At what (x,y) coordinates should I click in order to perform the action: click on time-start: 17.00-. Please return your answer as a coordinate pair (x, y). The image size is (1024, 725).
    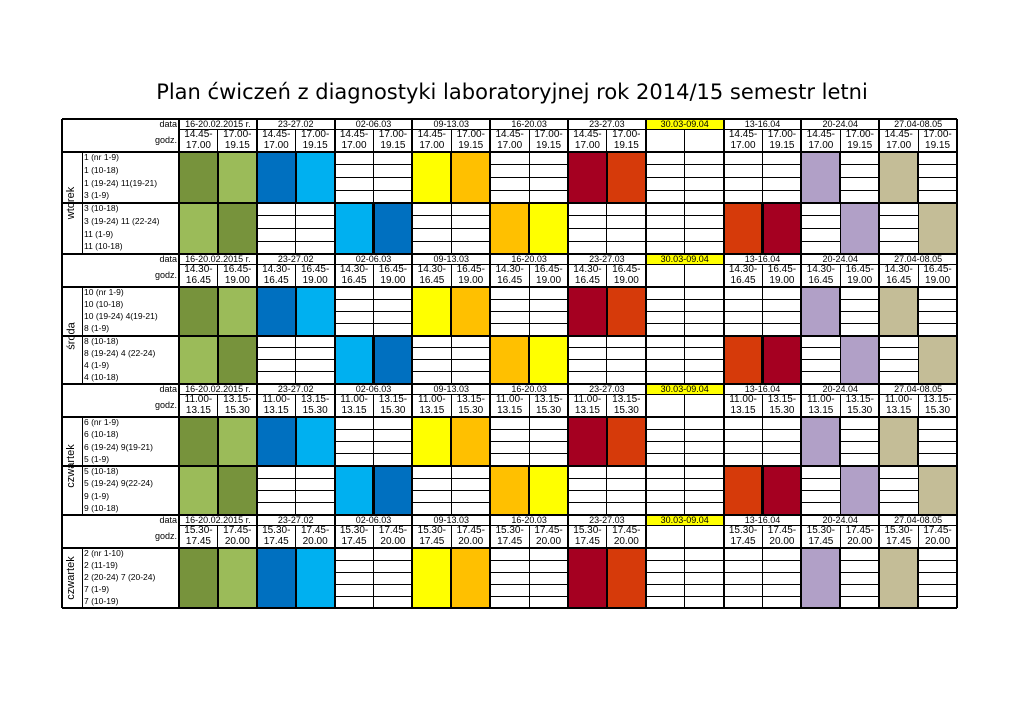
    Looking at the image, I should click on (859, 135).